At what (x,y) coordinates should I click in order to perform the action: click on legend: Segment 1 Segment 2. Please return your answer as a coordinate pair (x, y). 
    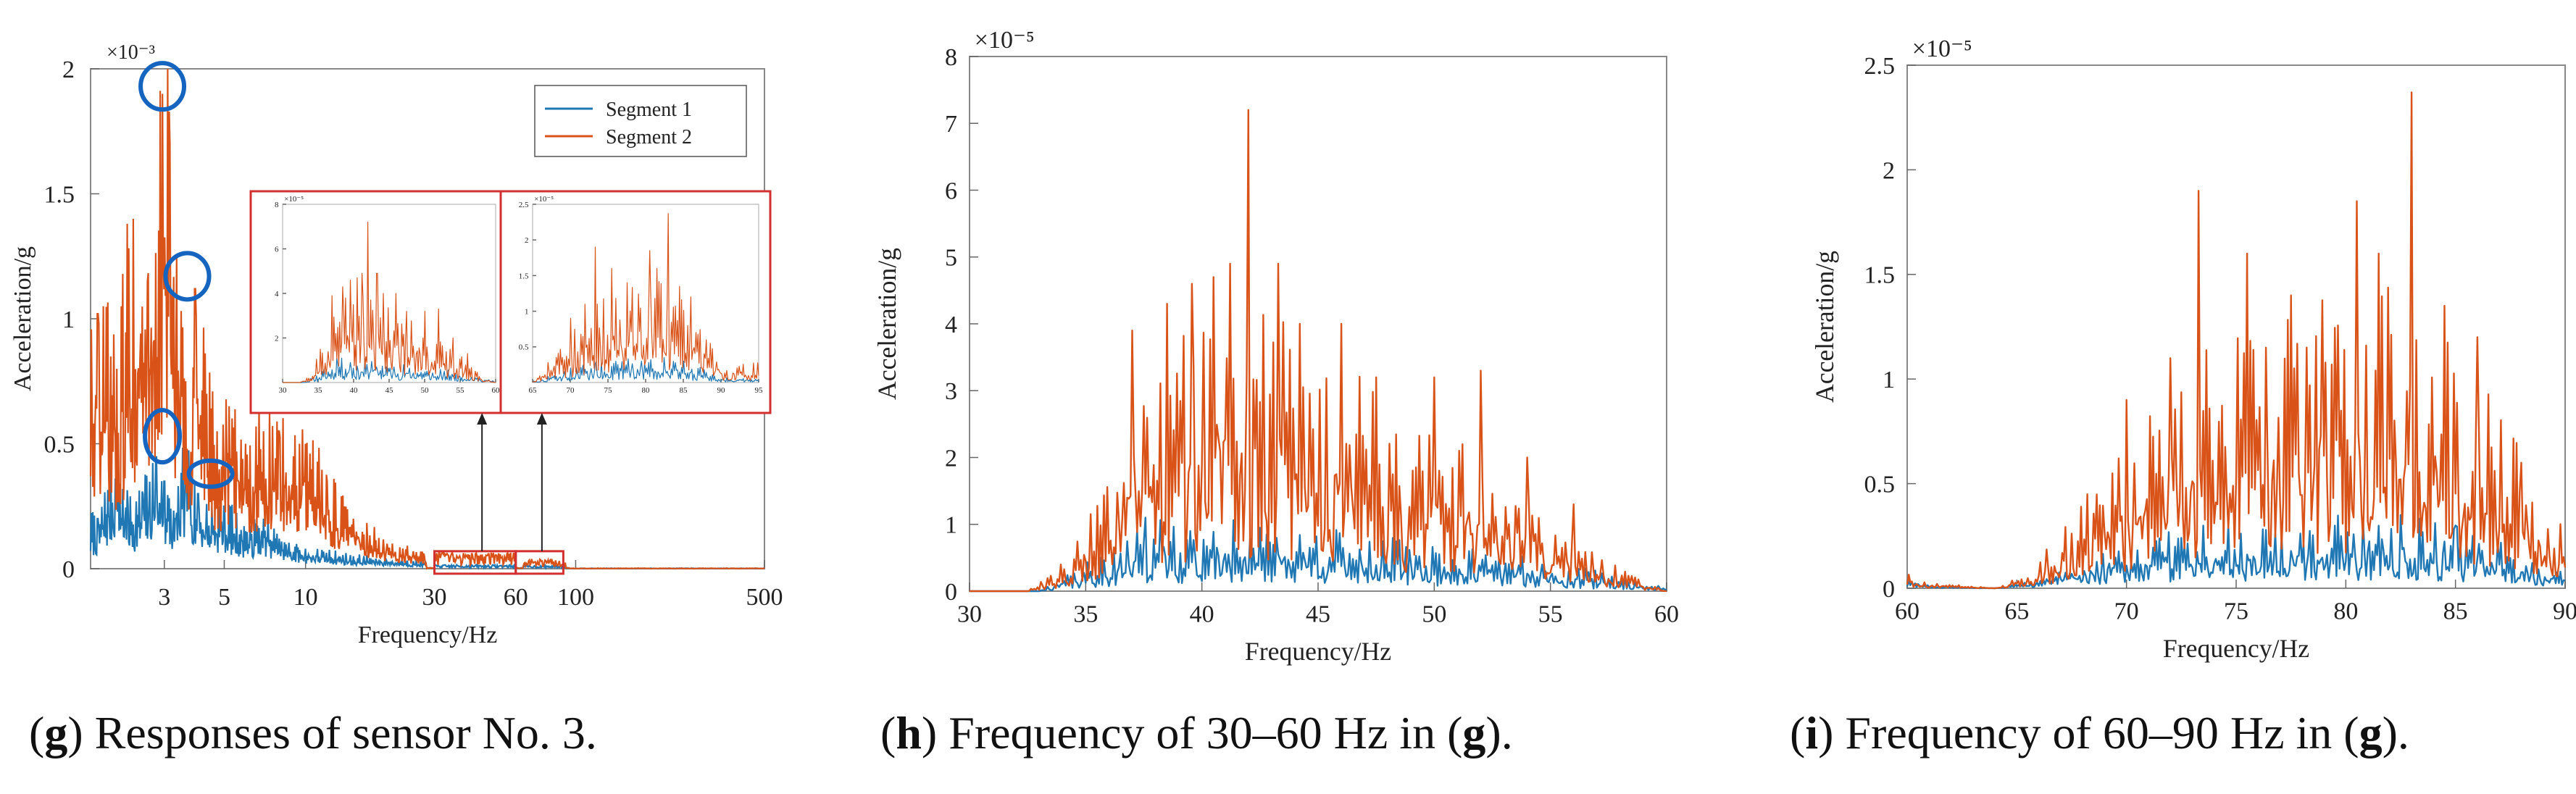
    Looking at the image, I should click on (640, 121).